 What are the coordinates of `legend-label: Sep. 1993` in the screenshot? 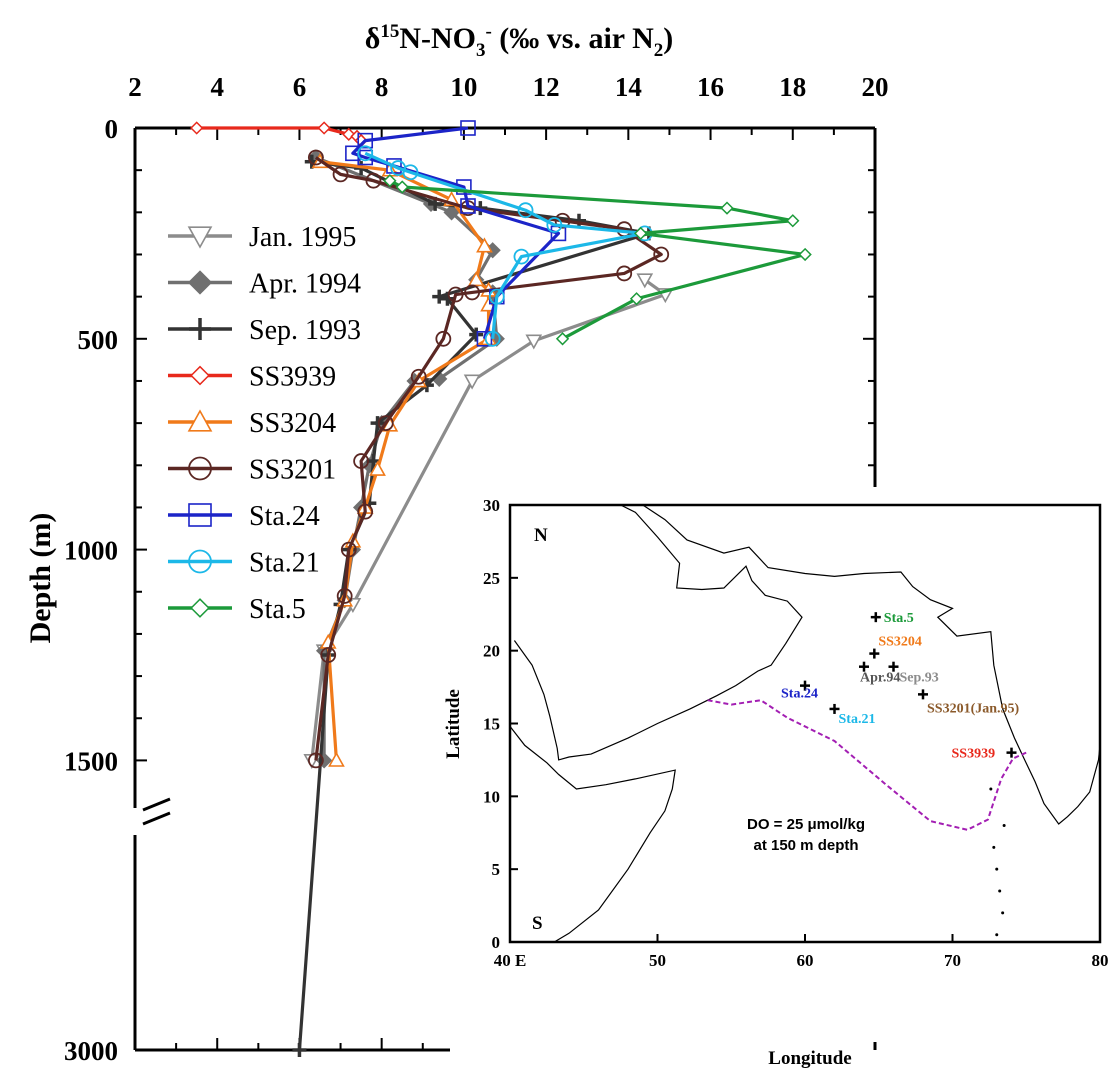 It's located at (305, 330).